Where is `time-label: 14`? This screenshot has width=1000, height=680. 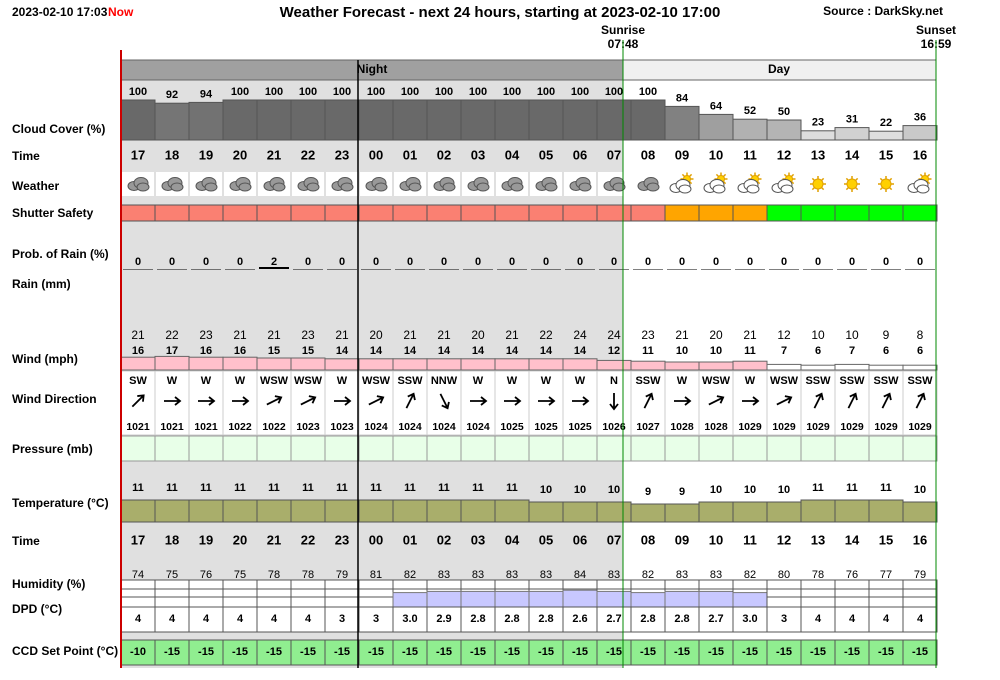
time-label: 14 is located at coordinates (852, 539).